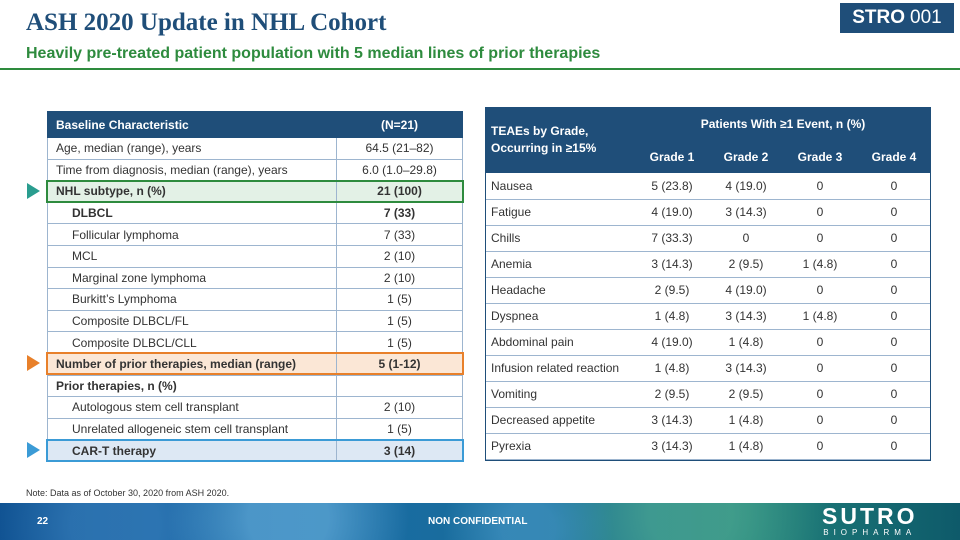  I want to click on table-row-nhl-subtype: NHL subtype, n (%) 21 (100), so click(255, 191).